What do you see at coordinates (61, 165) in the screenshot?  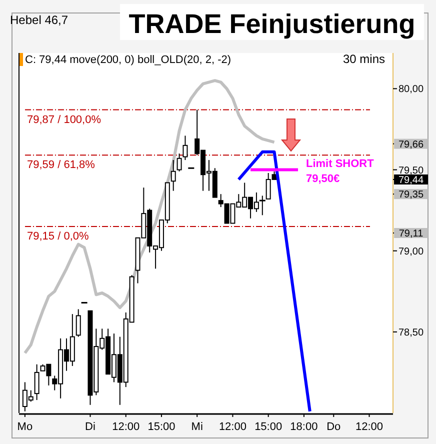 I see `ref-line-label: 79,59 / 61,8%` at bounding box center [61, 165].